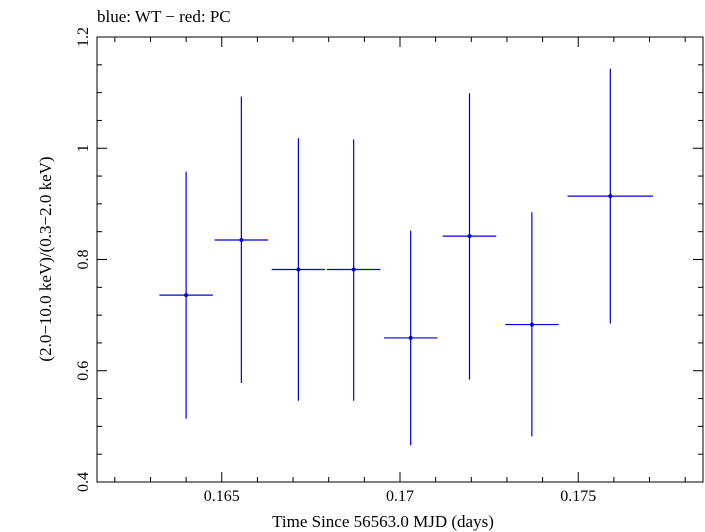 Image resolution: width=705 pixels, height=532 pixels. What do you see at coordinates (83, 260) in the screenshot?
I see `y-tick-label: 0.8` at bounding box center [83, 260].